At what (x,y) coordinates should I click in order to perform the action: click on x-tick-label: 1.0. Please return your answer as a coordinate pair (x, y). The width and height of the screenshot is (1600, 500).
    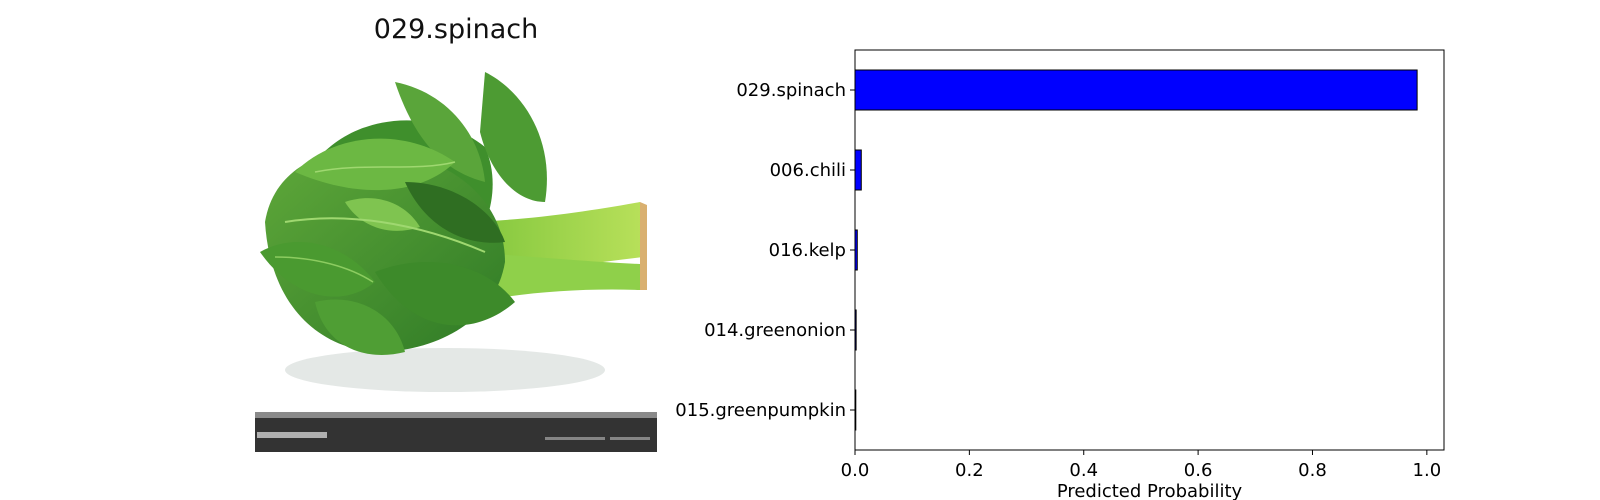
    Looking at the image, I should click on (1427, 470).